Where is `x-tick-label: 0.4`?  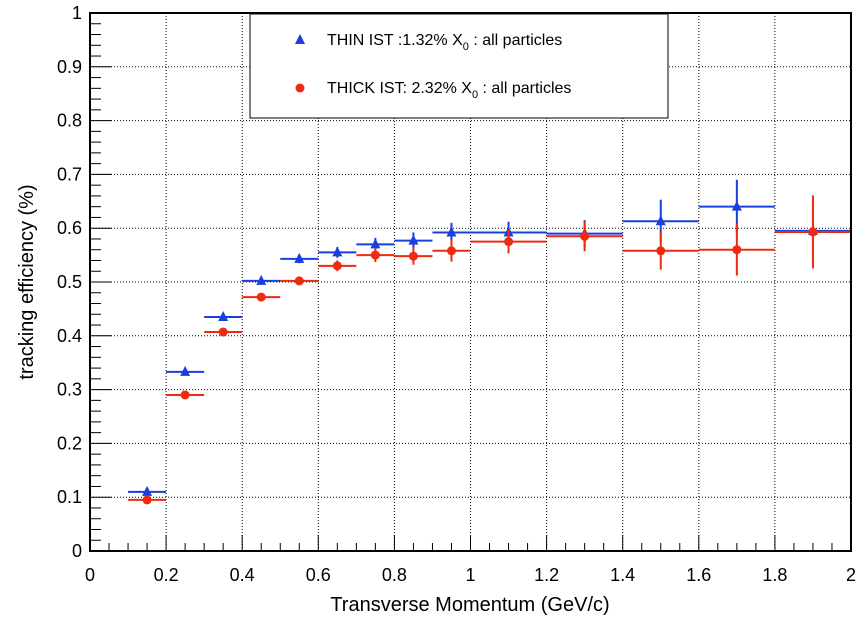 x-tick-label: 0.4 is located at coordinates (242, 575).